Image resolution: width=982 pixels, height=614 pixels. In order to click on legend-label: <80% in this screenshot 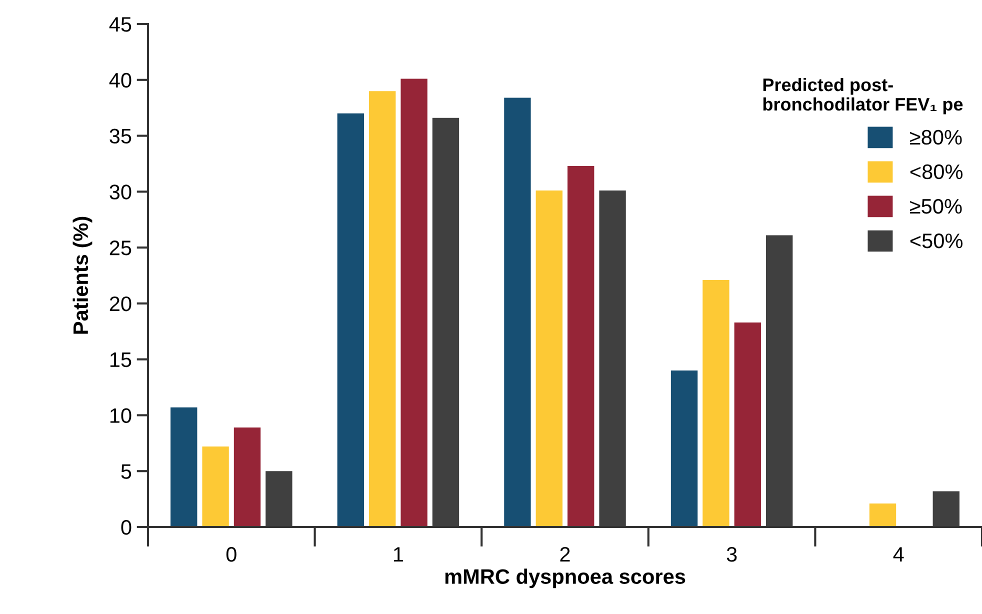, I will do `click(936, 172)`.